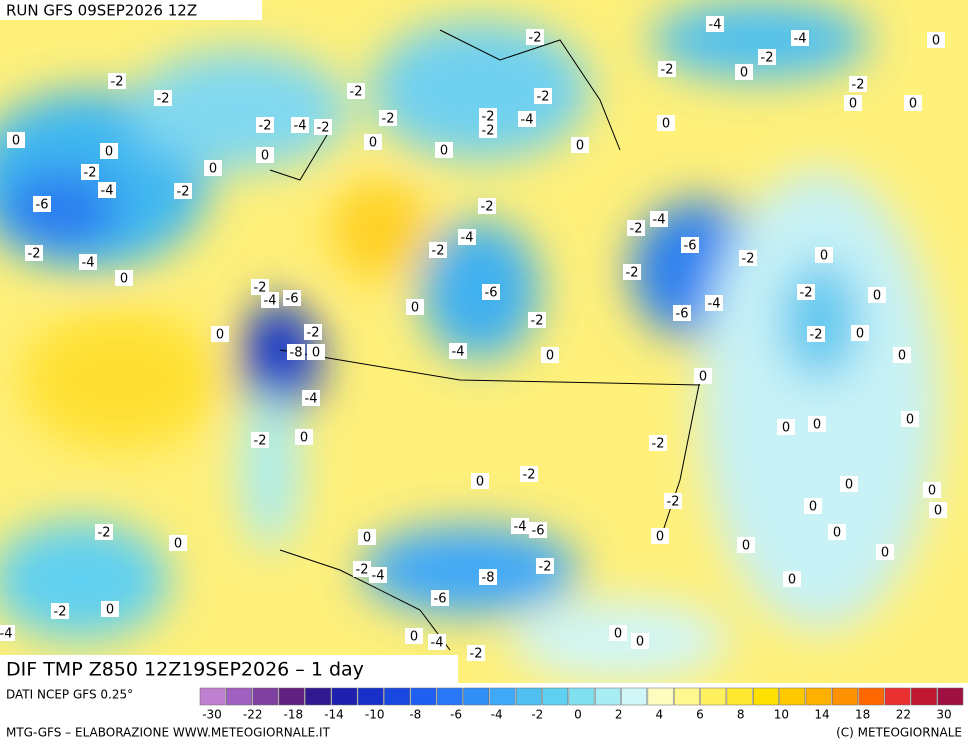 The width and height of the screenshot is (968, 745). What do you see at coordinates (741, 715) in the screenshot?
I see `colorbar-tick-label: 8` at bounding box center [741, 715].